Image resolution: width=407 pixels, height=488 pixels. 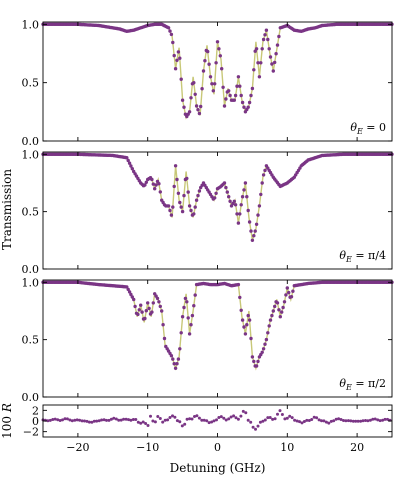 I want to click on residual-panel: −202, so click(x=208, y=421).